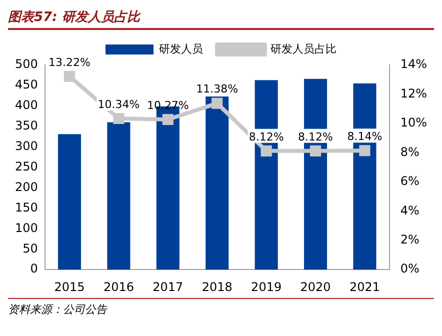 This screenshot has height=336, width=442. Describe the element at coordinates (30, 248) in the screenshot. I see `y-tick-label: 50` at that location.